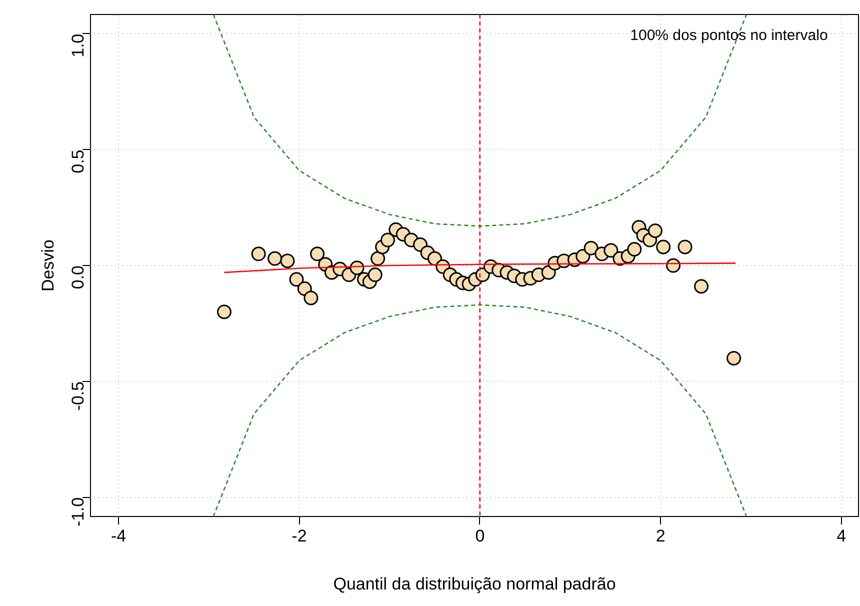  What do you see at coordinates (48, 266) in the screenshot?
I see `y-axis-title: Desvio` at bounding box center [48, 266].